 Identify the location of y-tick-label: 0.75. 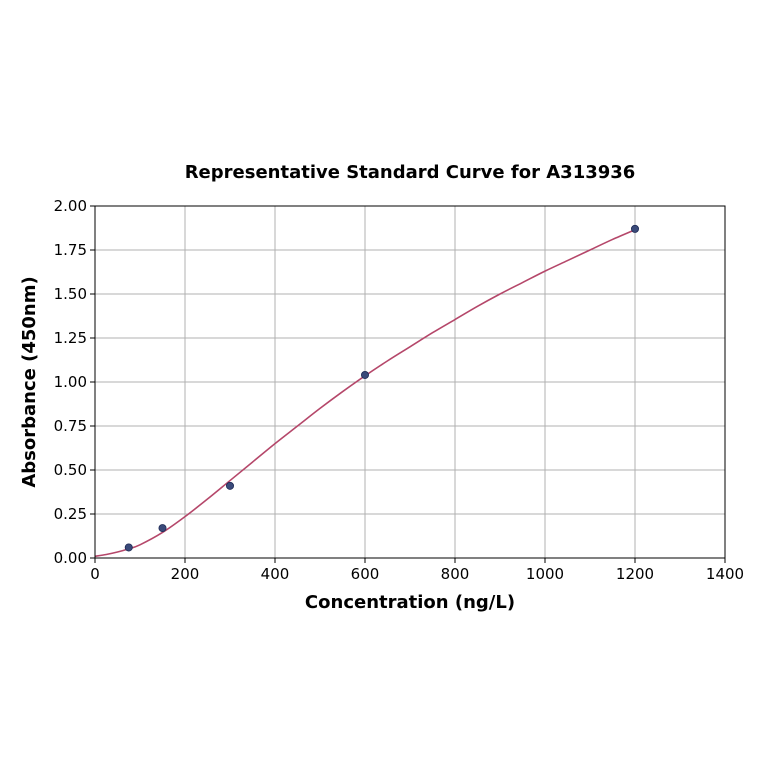
(70, 426).